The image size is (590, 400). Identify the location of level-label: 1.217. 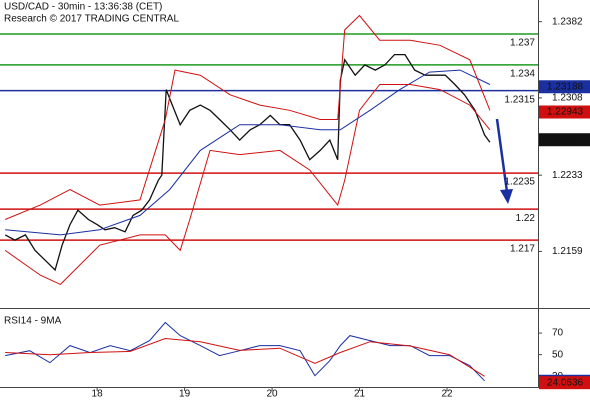
(522, 249).